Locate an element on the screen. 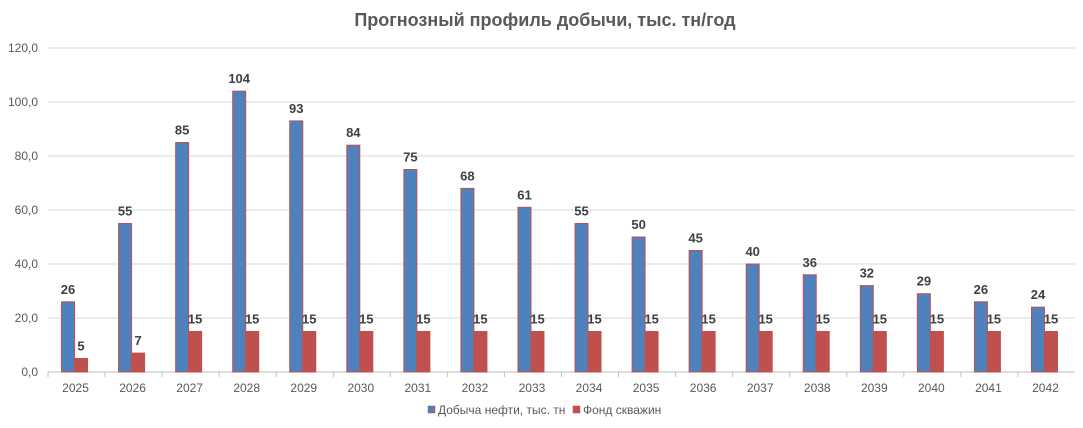  y-tick-label: 20,0 is located at coordinates (27, 318).